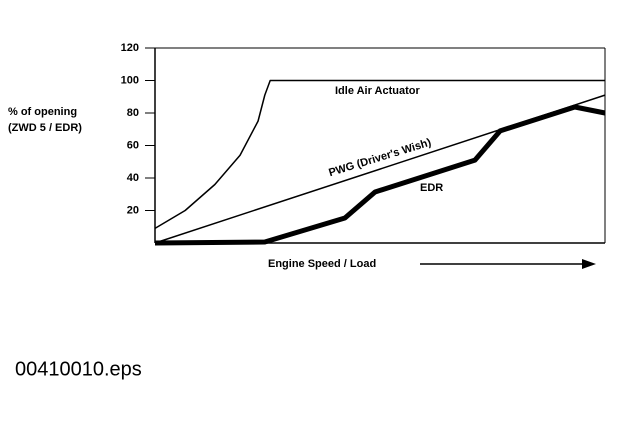 The width and height of the screenshot is (640, 424). What do you see at coordinates (380, 158) in the screenshot?
I see `series-label: PWG (Driver's Wish)` at bounding box center [380, 158].